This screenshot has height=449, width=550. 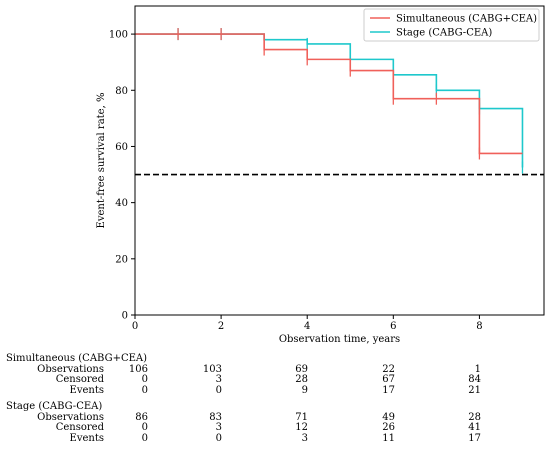 What do you see at coordinates (275, 359) in the screenshot?
I see `risk-group-title-simultaneous: Simultaneous (CABG+CEA)` at bounding box center [275, 359].